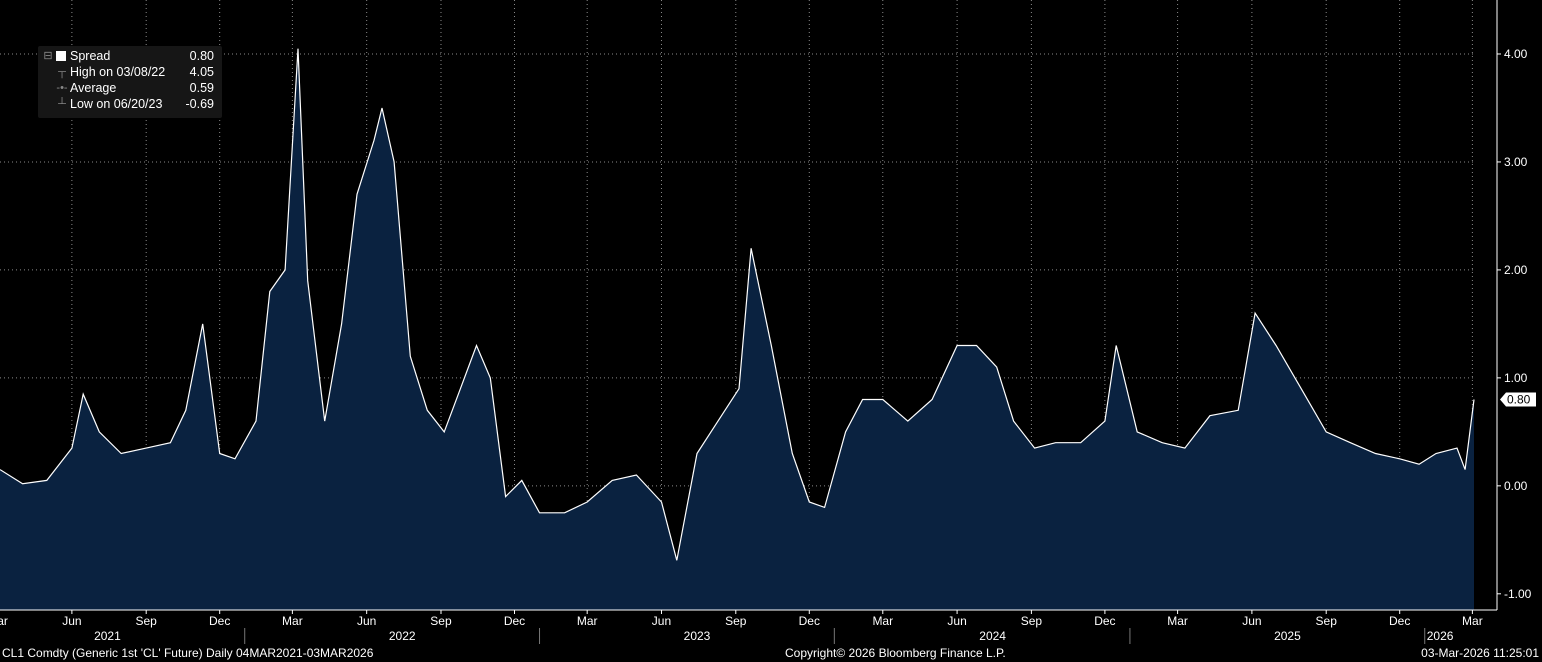  I want to click on year-label: 2026, so click(1440, 636).